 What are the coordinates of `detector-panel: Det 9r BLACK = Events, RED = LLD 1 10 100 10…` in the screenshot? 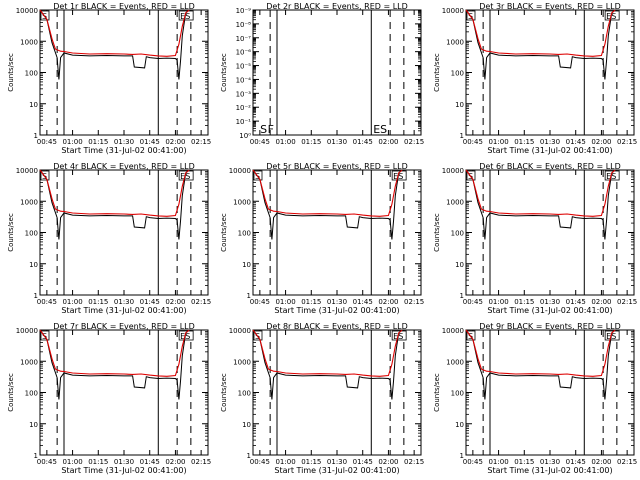 It's located at (535, 398).